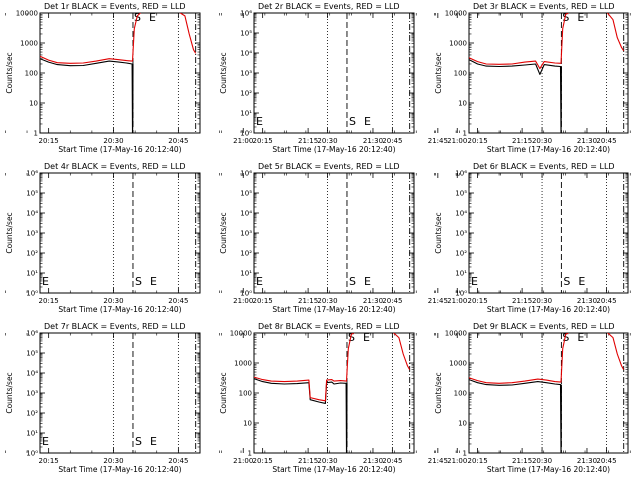 The width and height of the screenshot is (640, 480). What do you see at coordinates (329, 6) in the screenshot?
I see `panel-title: Det 2r BLACK = Events, RED = LLD` at bounding box center [329, 6].